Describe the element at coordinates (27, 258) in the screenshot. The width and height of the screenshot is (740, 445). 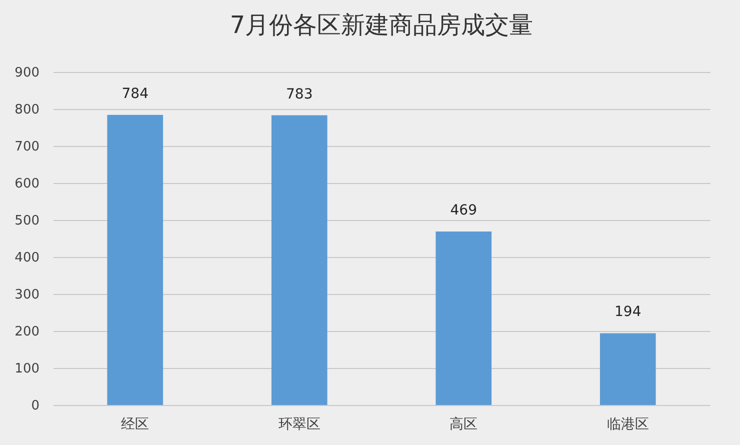
I see `y-tick-label: 400` at that location.